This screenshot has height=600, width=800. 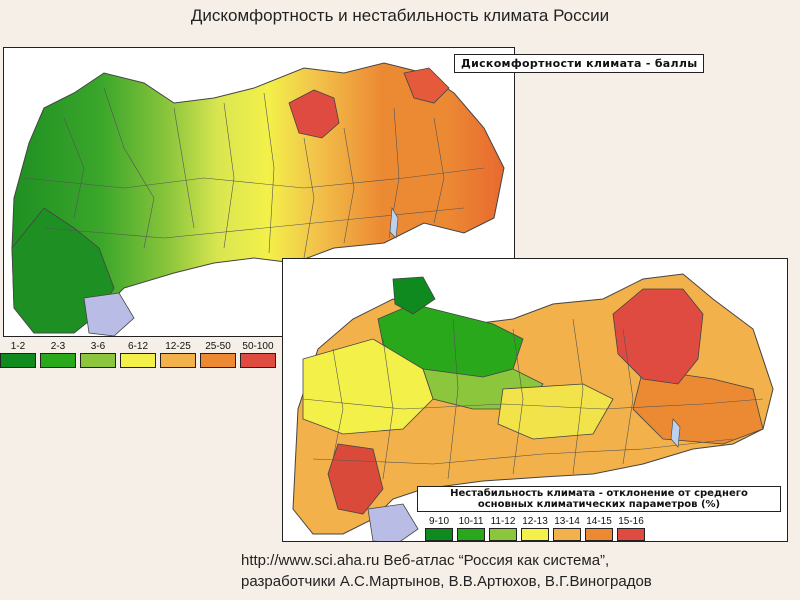 What do you see at coordinates (98, 346) in the screenshot?
I see `legend-label: 3-6` at bounding box center [98, 346].